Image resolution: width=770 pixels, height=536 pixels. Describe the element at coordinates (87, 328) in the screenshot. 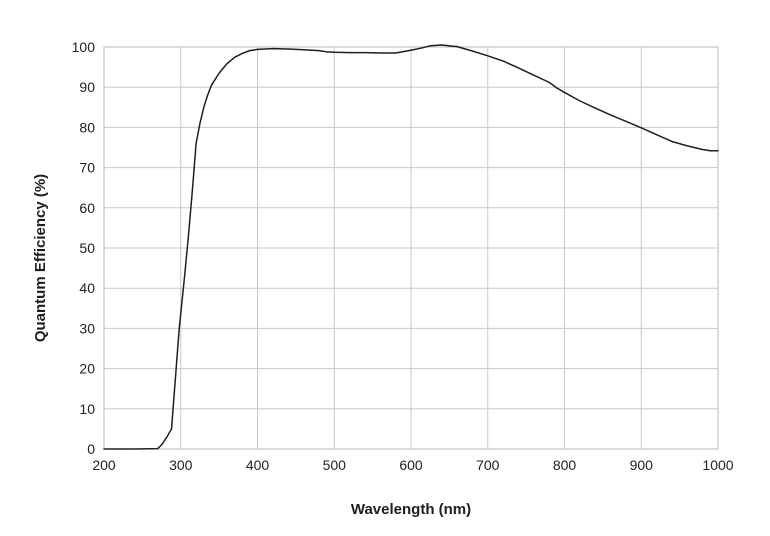

I see `y-tick-label-30: 30` at that location.